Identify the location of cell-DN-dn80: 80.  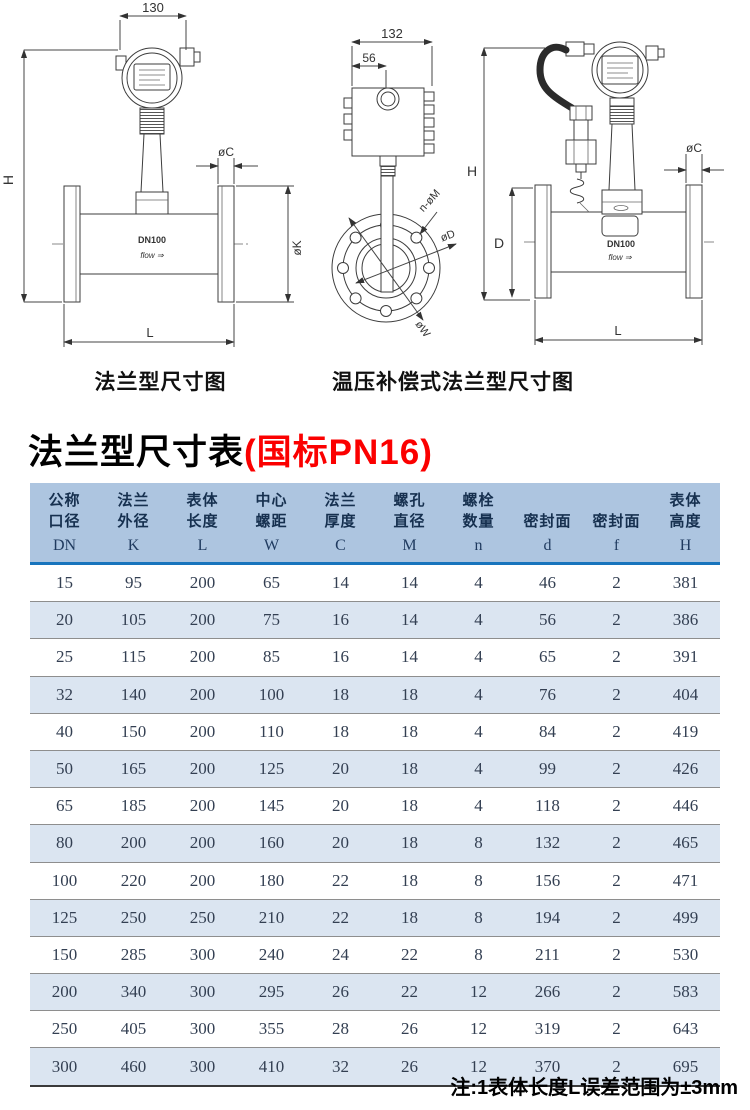
(64, 843).